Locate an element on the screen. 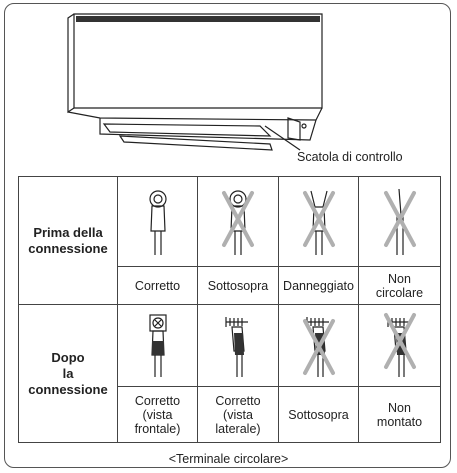 This screenshot has height=473, width=457. icon-not-mounted is located at coordinates (399, 345).